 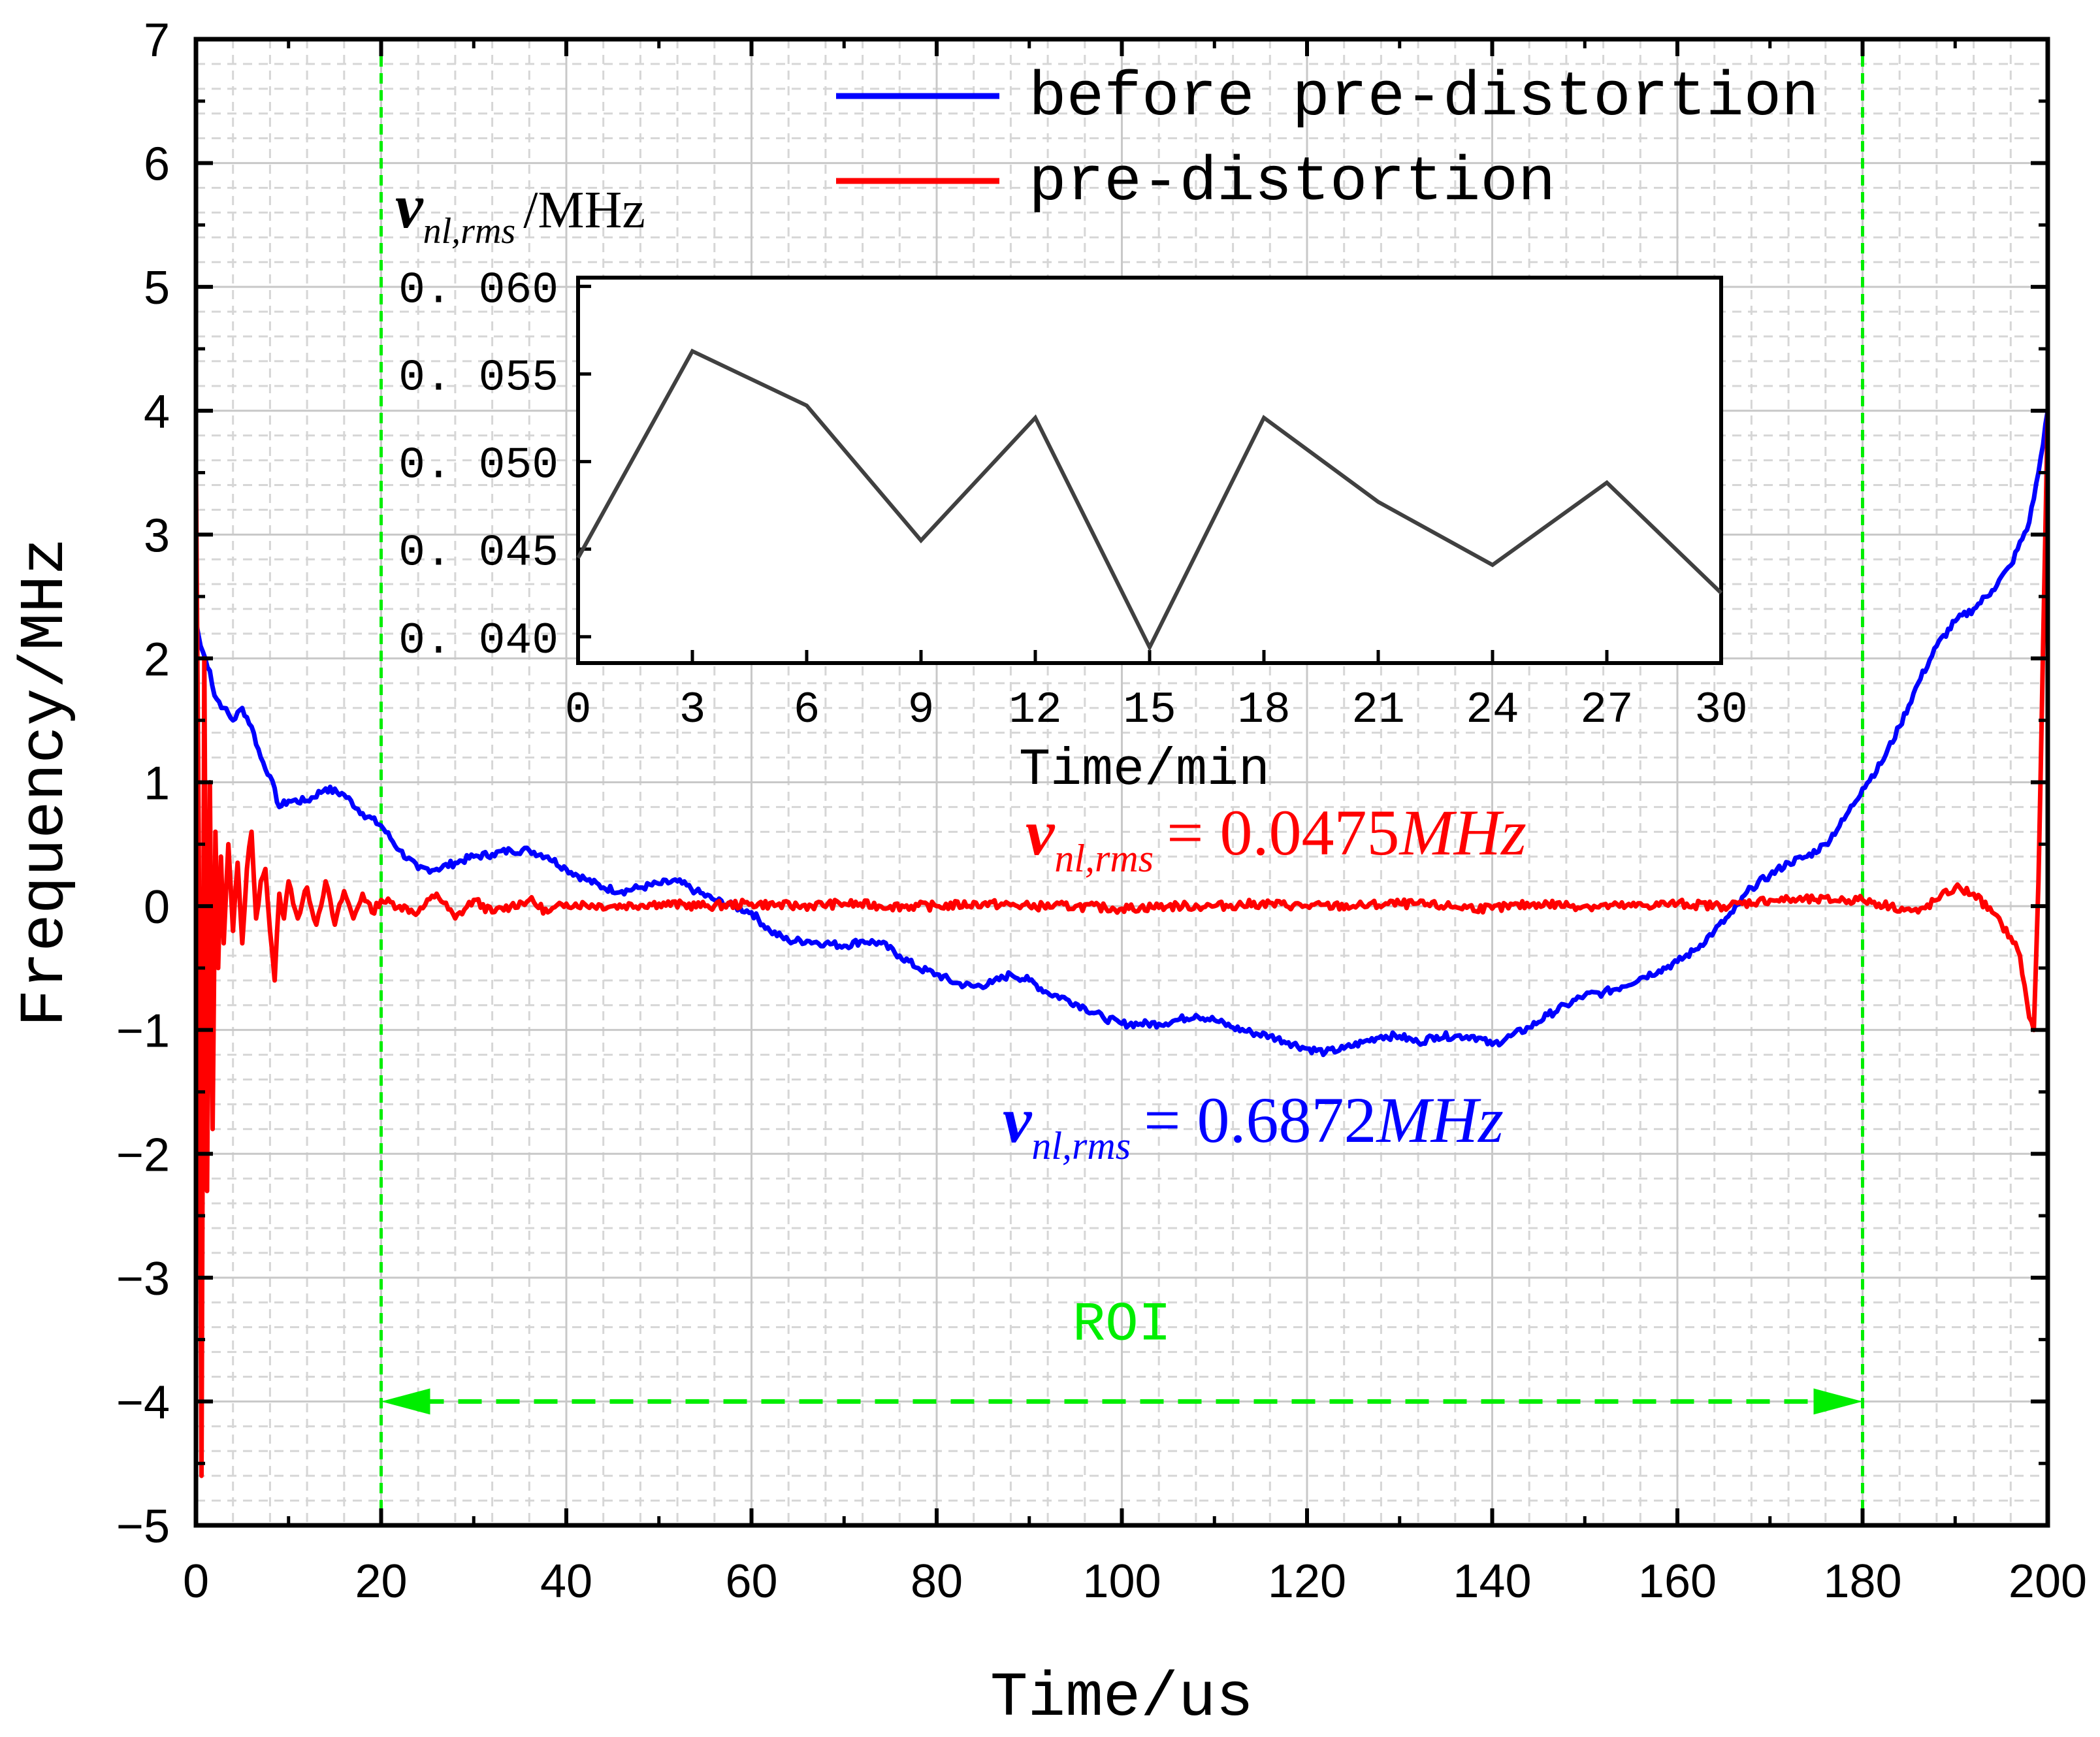 I want to click on legend-label: pre-distortion, so click(x=1292, y=182).